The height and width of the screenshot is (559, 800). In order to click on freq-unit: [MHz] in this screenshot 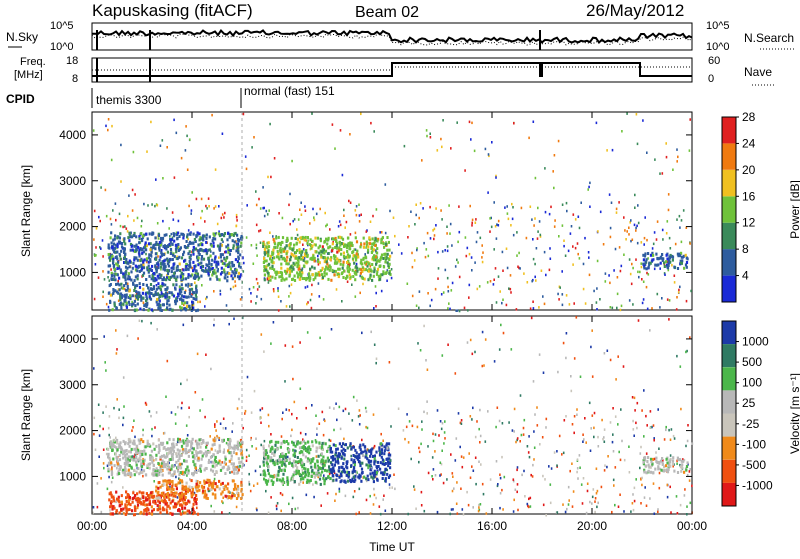, I will do `click(28, 75)`.